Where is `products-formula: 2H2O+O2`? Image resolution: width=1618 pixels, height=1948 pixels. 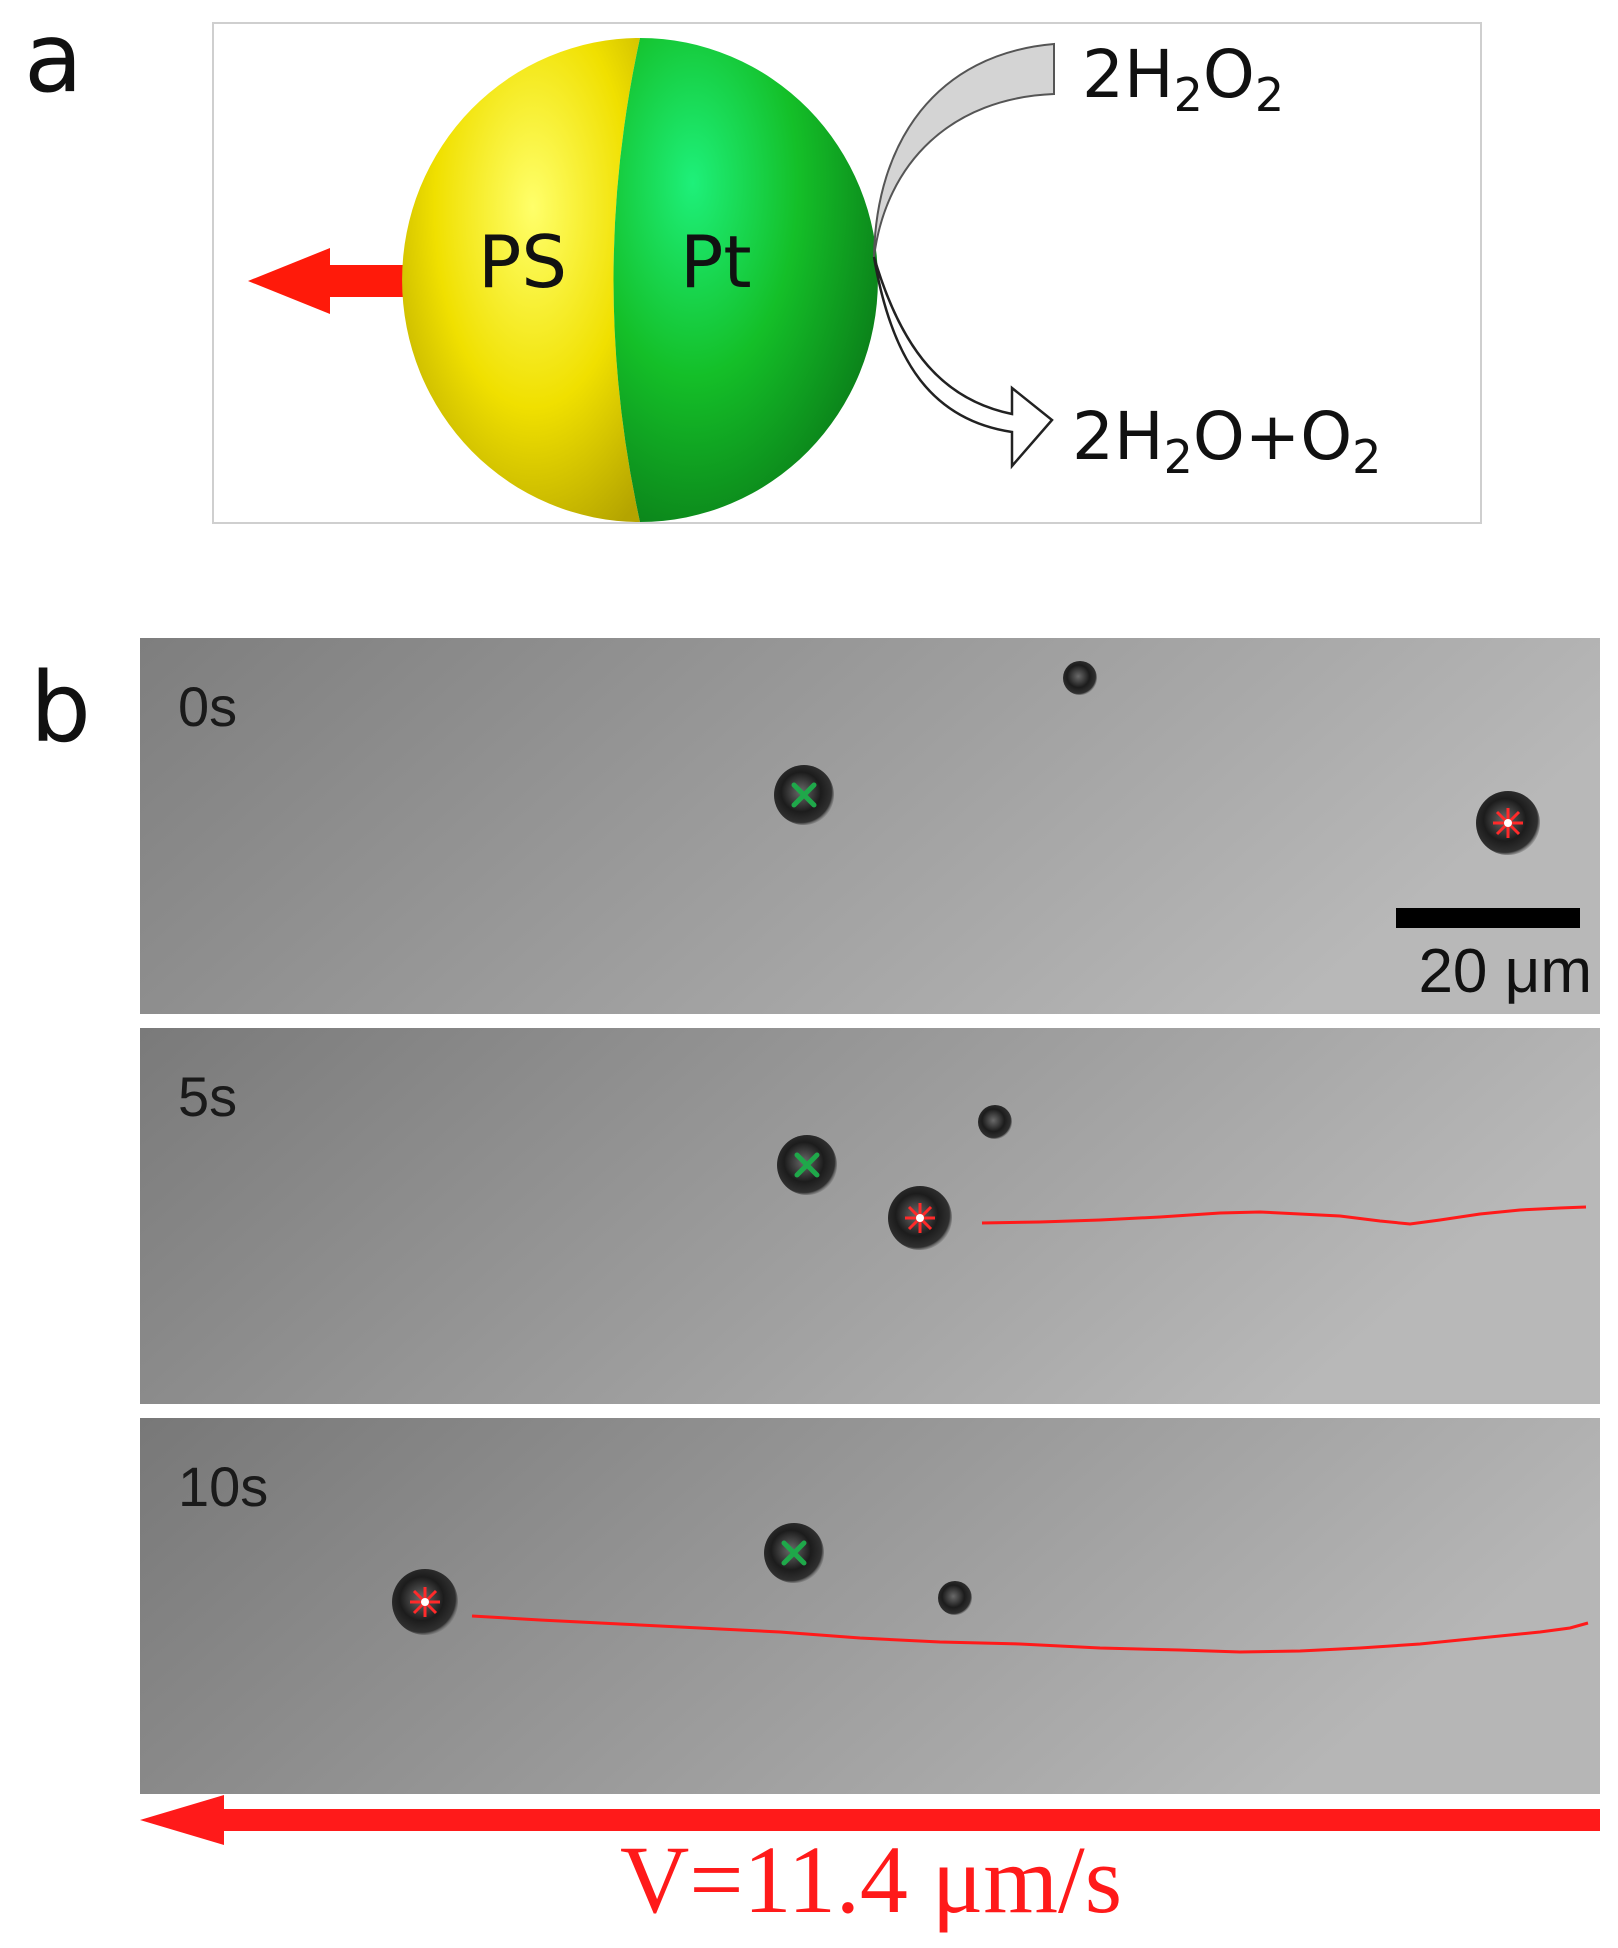 products-formula: 2H2O+O2 is located at coordinates (1227, 441).